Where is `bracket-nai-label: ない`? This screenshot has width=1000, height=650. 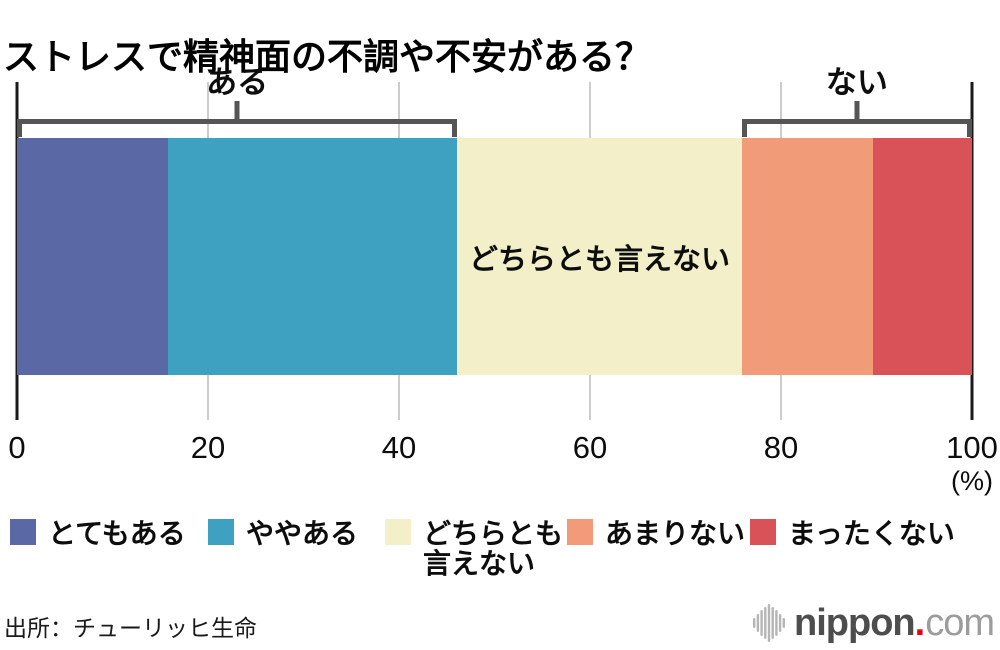 bracket-nai-label: ない is located at coordinates (856, 82).